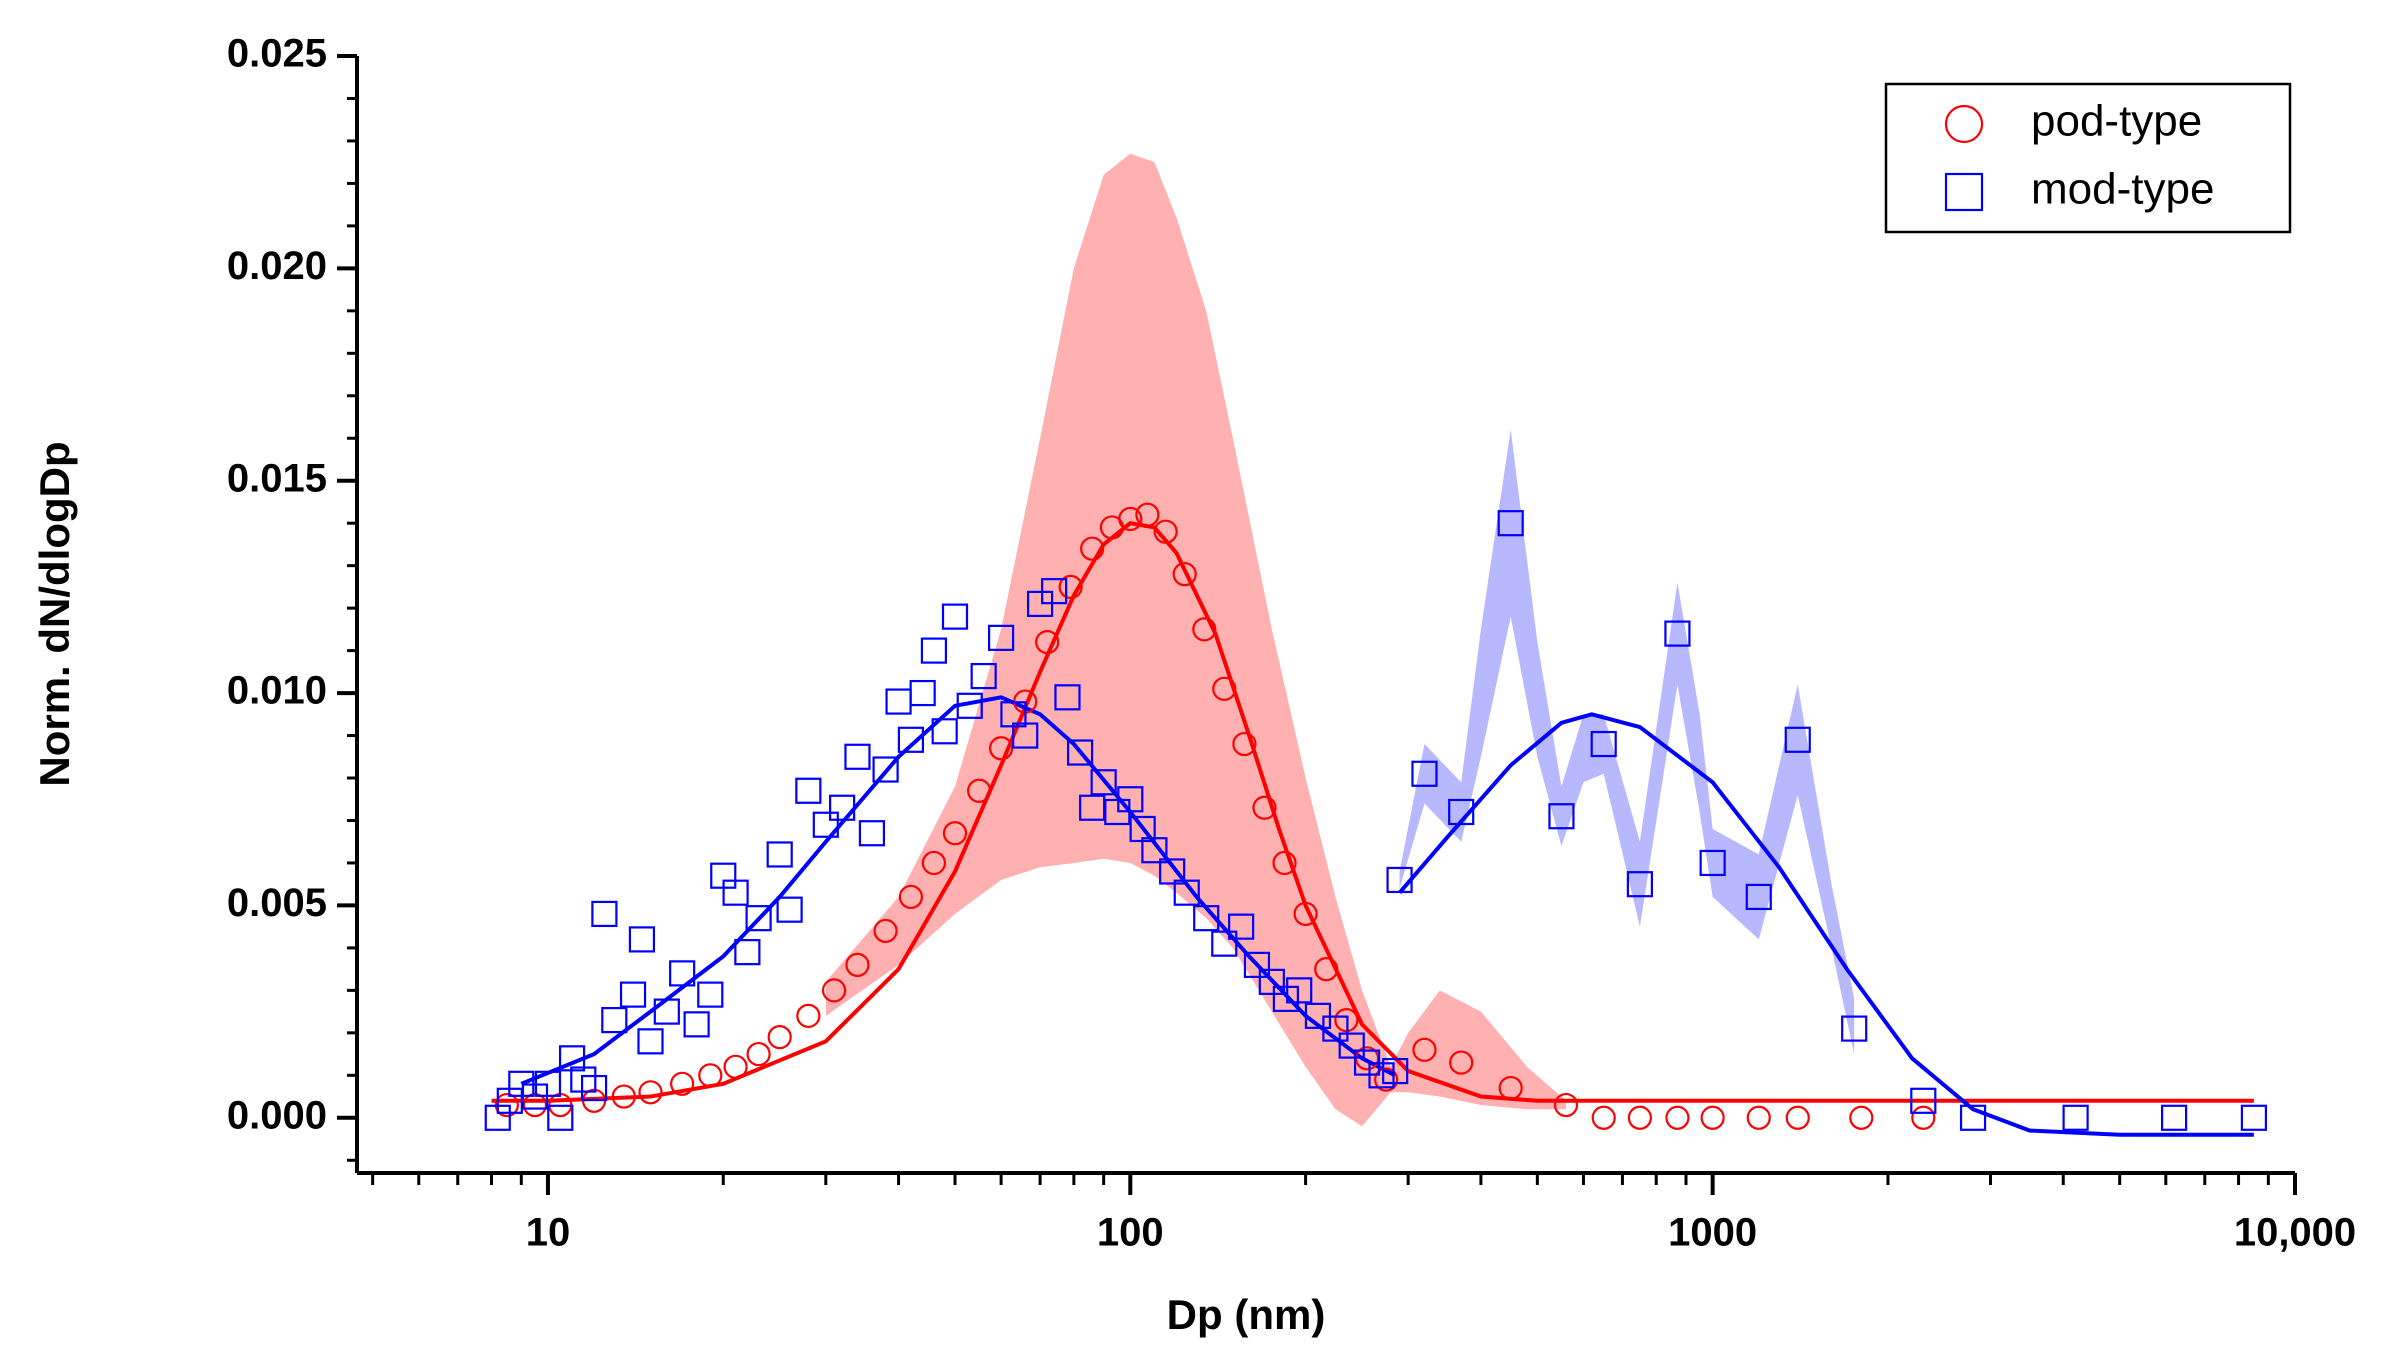 The height and width of the screenshot is (1370, 2383). What do you see at coordinates (277, 691) in the screenshot?
I see `y-tick-label: 0.010` at bounding box center [277, 691].